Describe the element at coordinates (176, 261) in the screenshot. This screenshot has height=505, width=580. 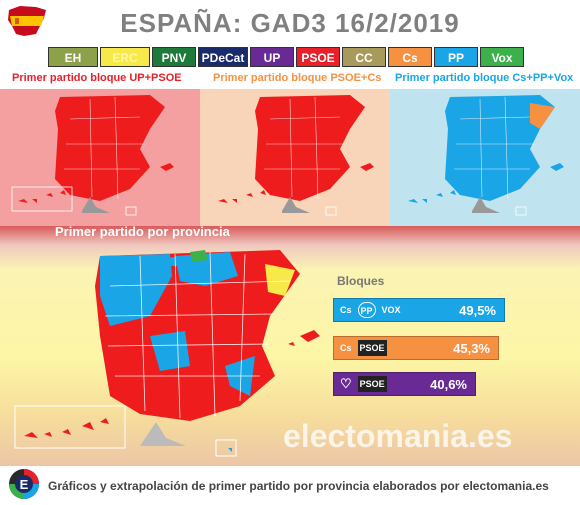
I see `cantabria-region` at that location.